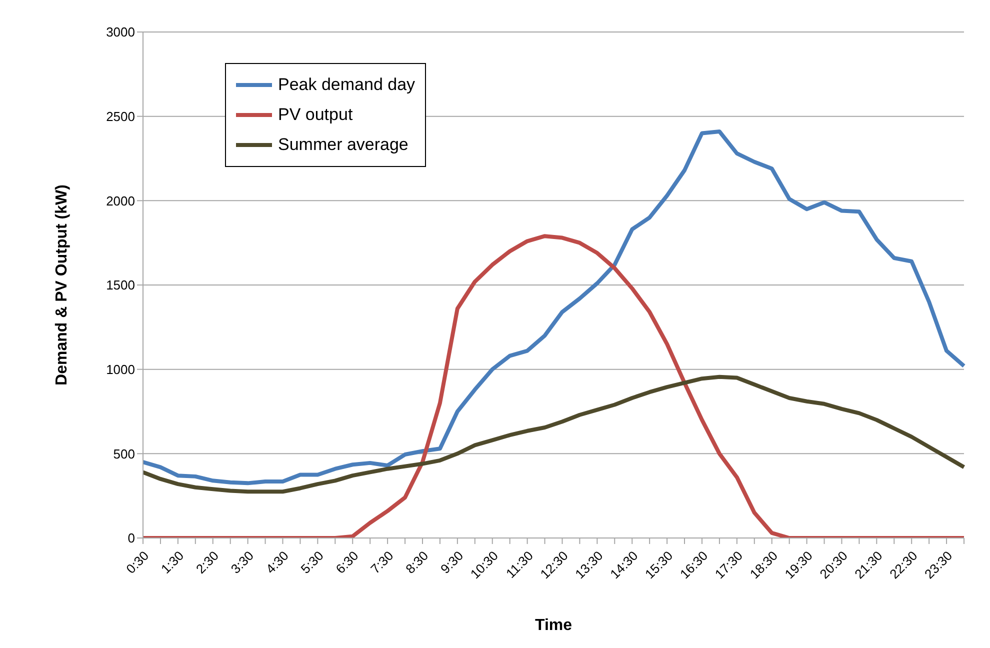  Describe the element at coordinates (417, 562) in the screenshot. I see `x-tick-label: 8:30` at that location.